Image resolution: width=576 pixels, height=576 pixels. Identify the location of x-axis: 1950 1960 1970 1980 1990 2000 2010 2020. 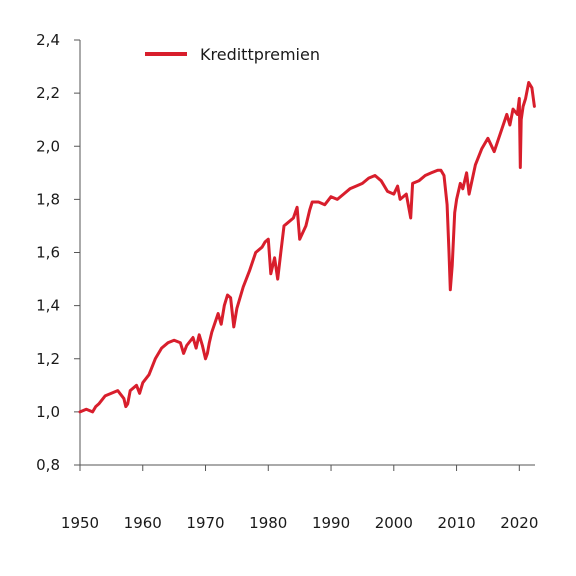
(299, 498).